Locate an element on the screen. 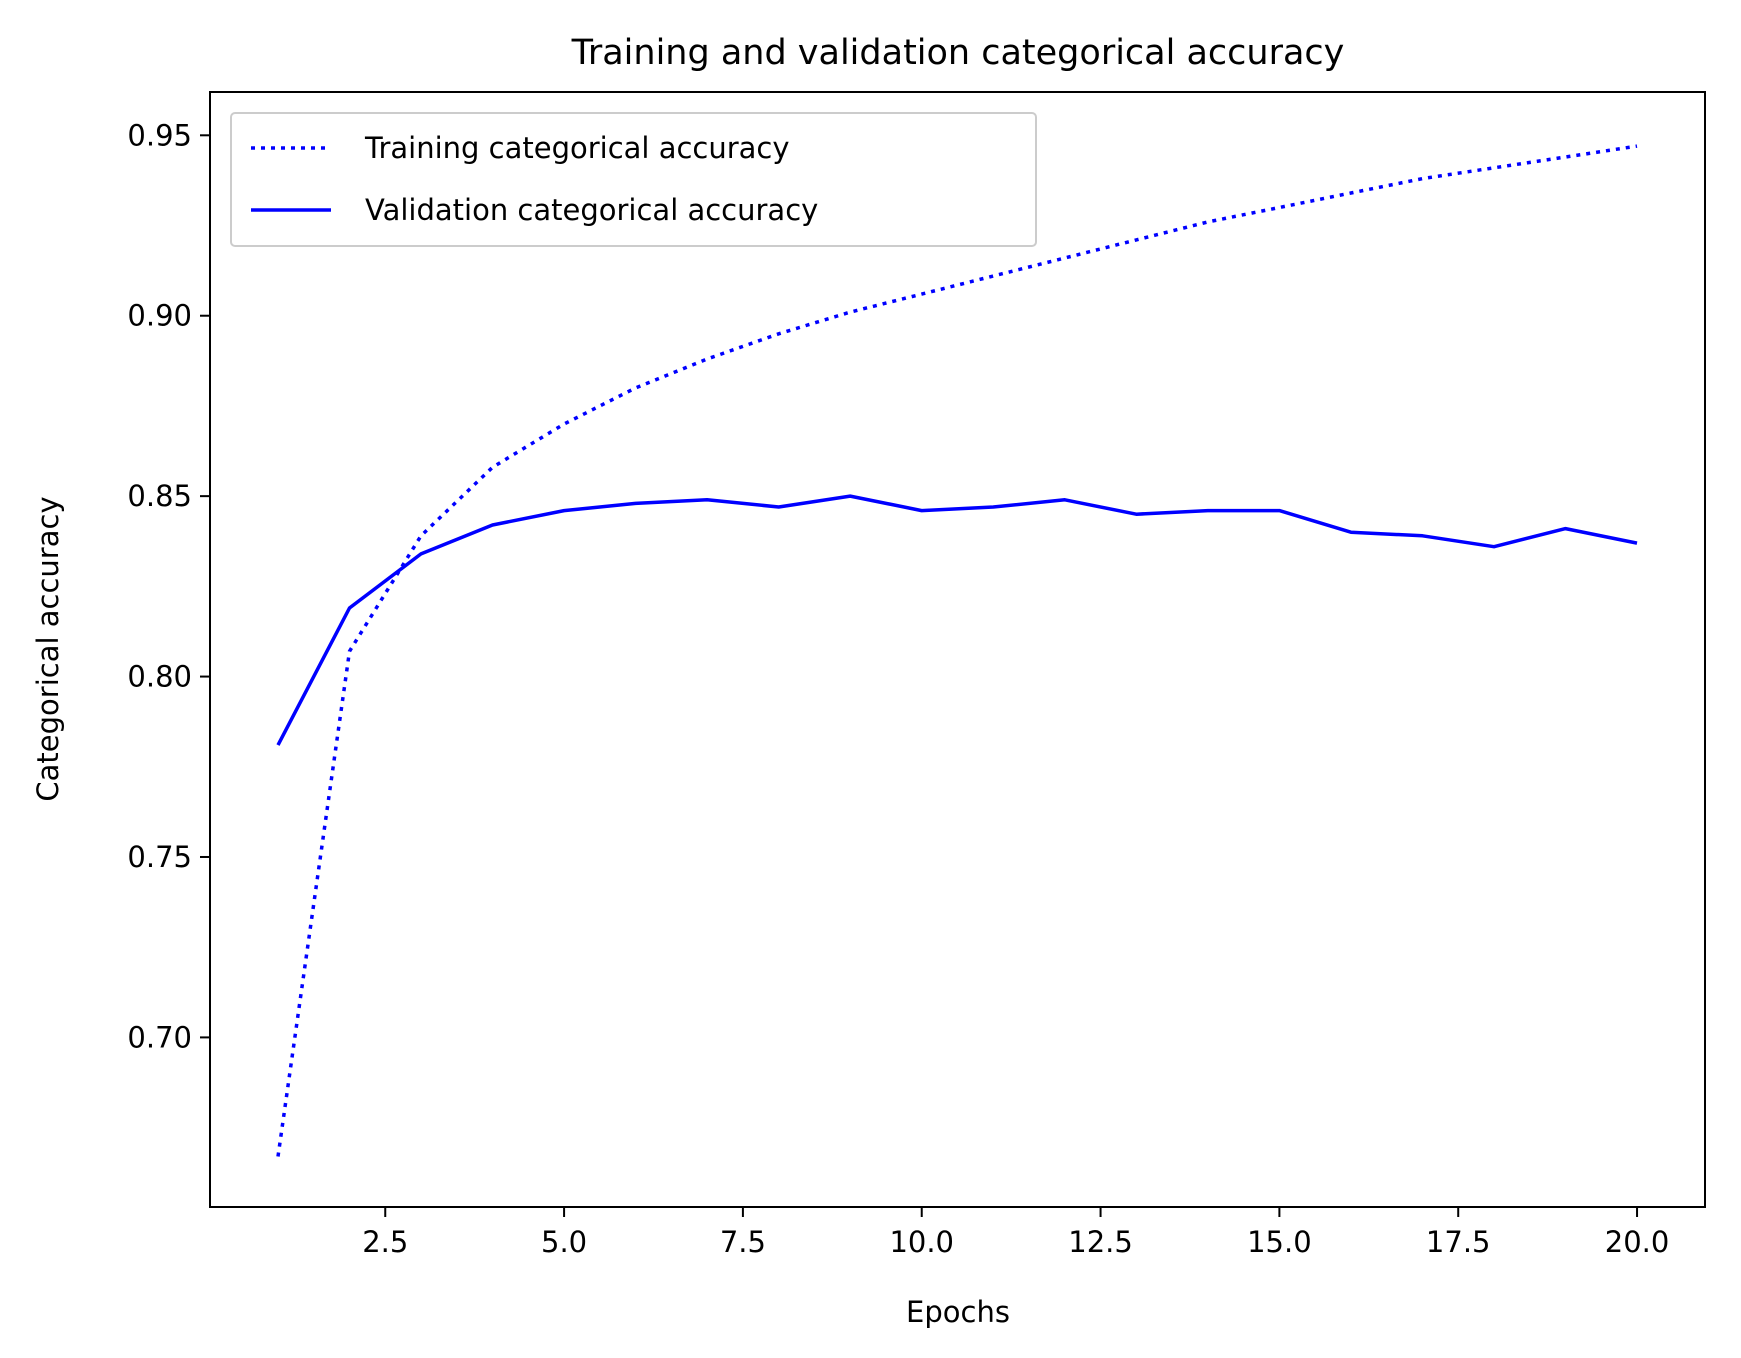 Image resolution: width=1741 pixels, height=1358 pixels. validation-accuracy-line is located at coordinates (957, 620).